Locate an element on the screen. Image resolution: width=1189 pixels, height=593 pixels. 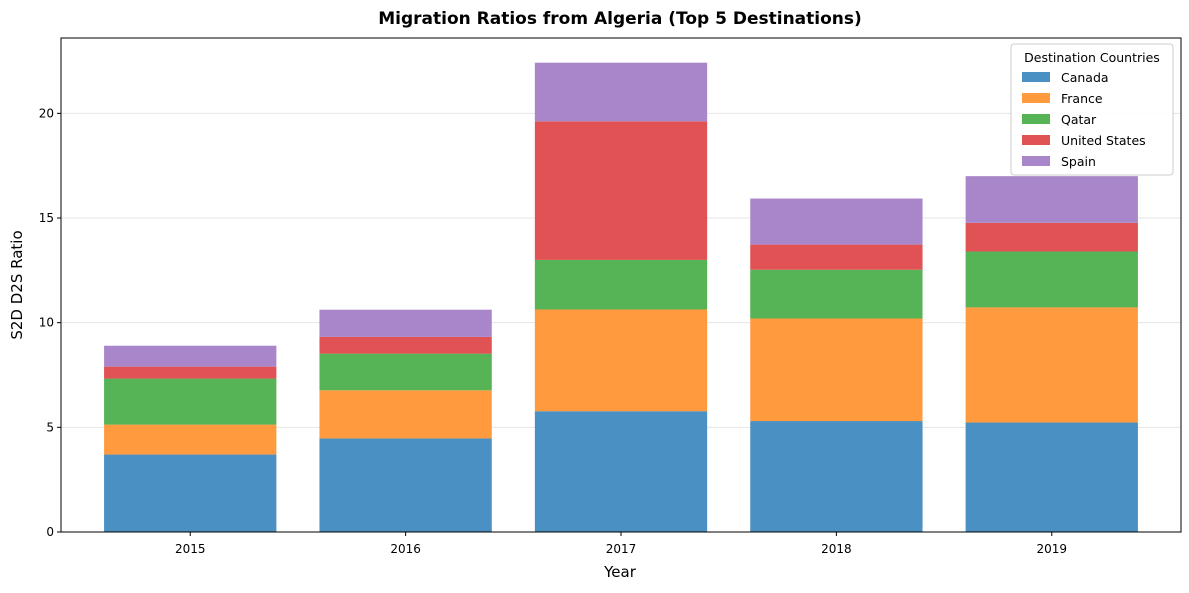
x-tick-label: 2018 is located at coordinates (836, 549).